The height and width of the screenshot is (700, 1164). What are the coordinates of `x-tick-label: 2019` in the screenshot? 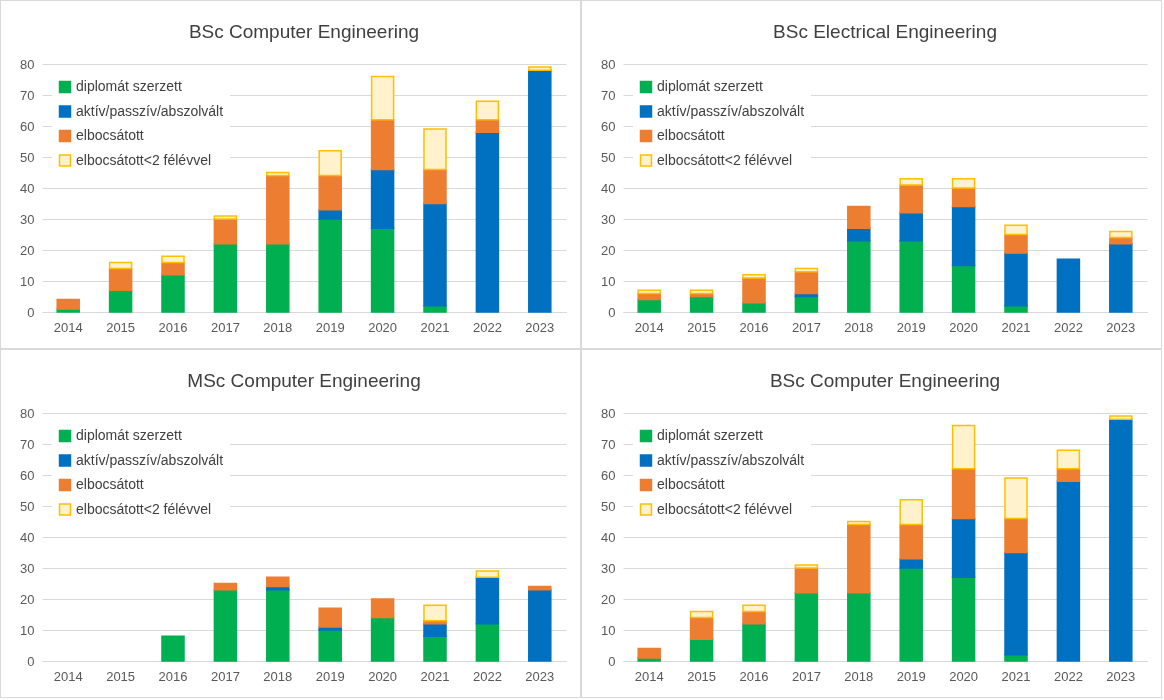 It's located at (330, 327).